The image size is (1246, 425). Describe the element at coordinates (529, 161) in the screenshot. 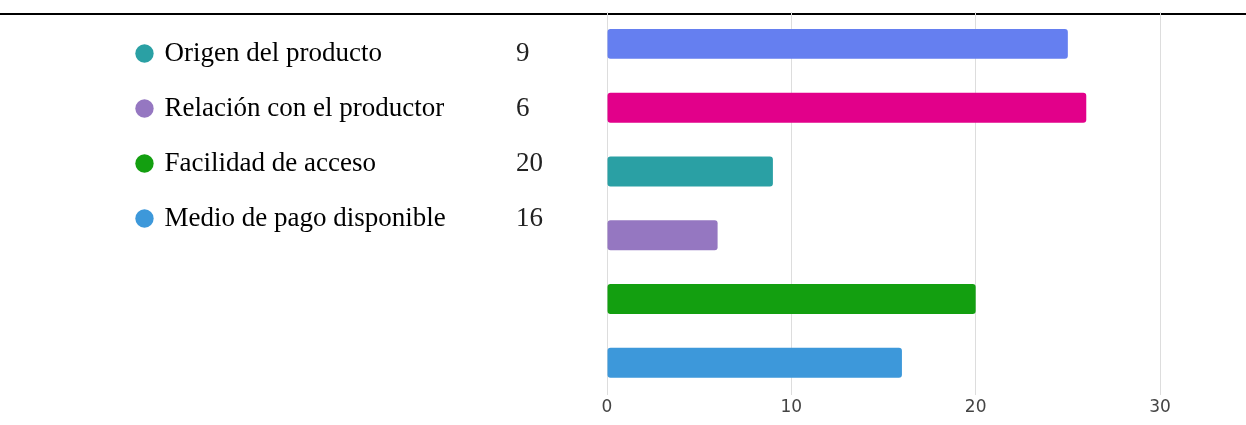

I see `text: 20` at that location.